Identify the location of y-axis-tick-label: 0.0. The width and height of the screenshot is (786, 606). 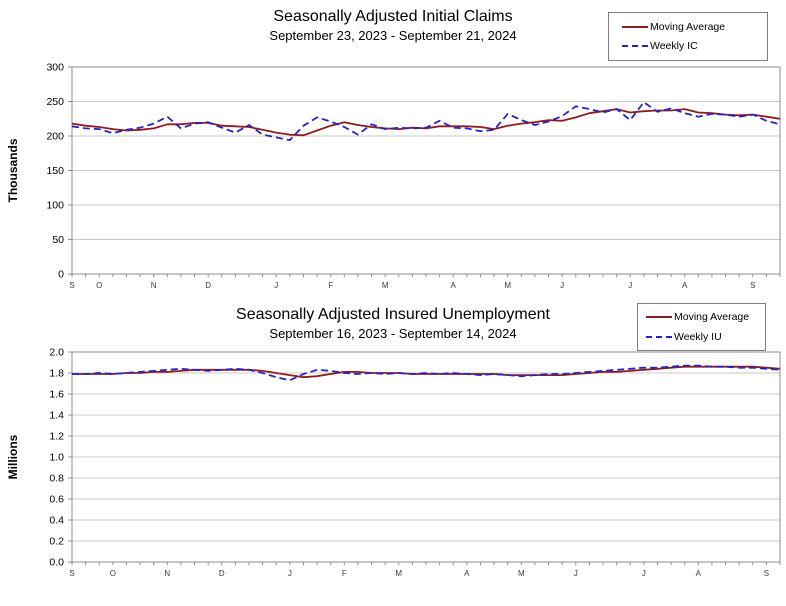
(56, 563).